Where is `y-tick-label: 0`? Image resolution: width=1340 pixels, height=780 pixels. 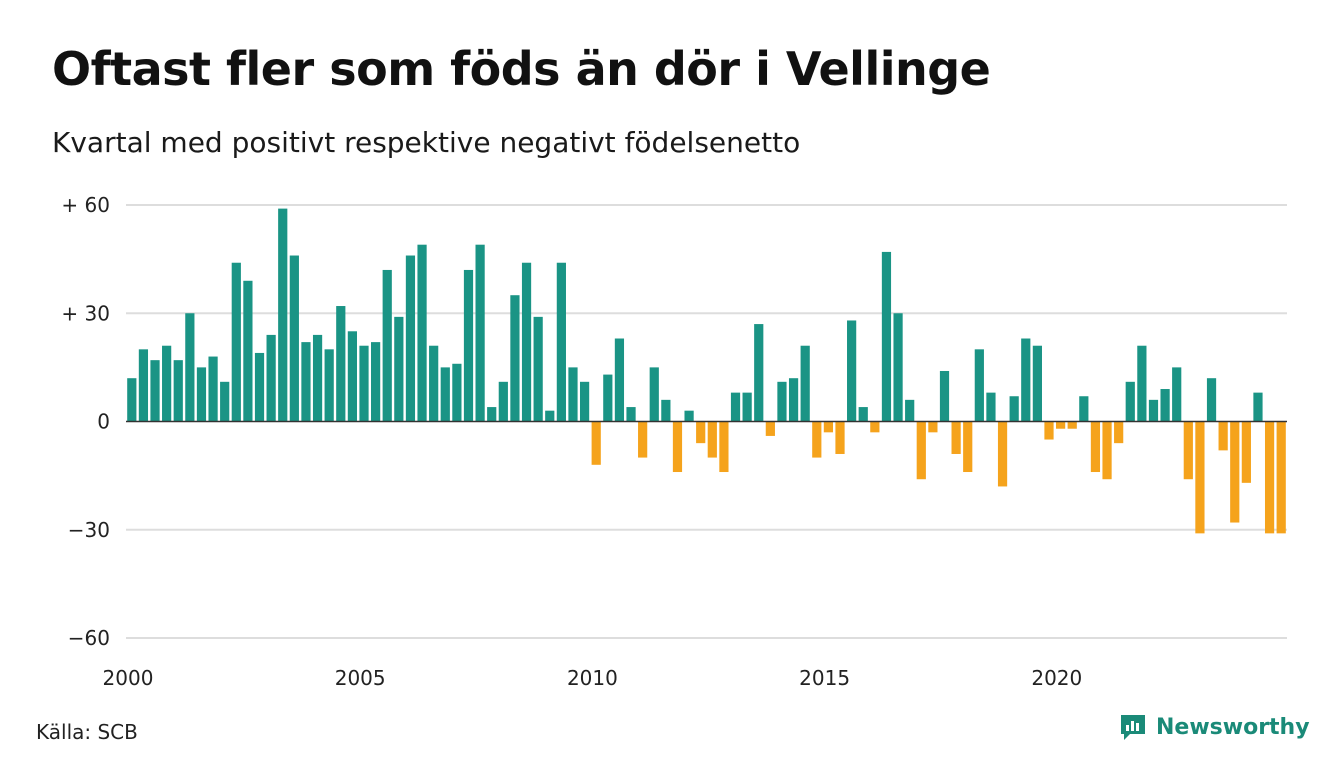
y-tick-label: 0 is located at coordinates (103, 422).